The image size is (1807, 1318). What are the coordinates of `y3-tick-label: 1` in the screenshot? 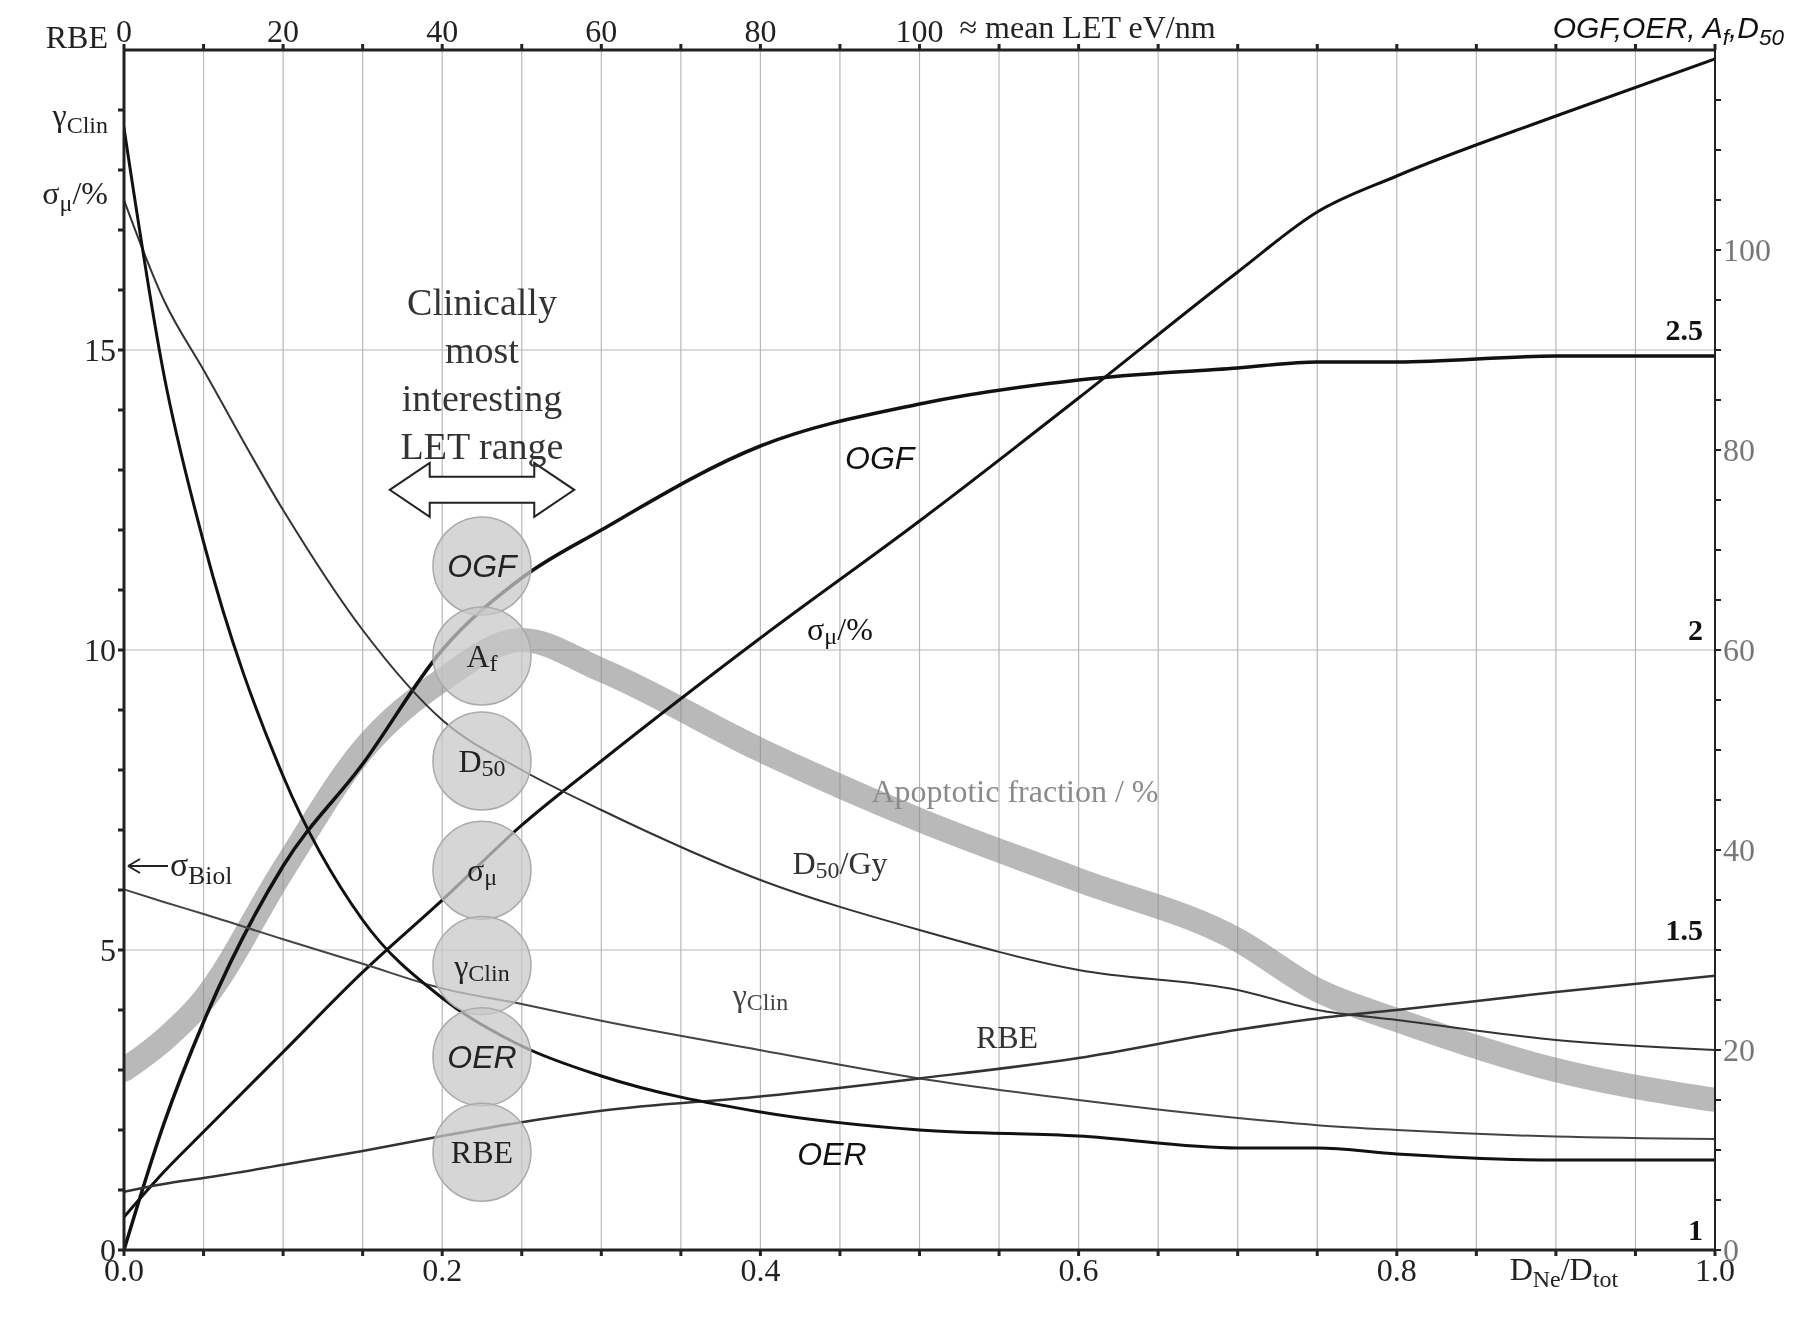 It's located at (1695, 1229).